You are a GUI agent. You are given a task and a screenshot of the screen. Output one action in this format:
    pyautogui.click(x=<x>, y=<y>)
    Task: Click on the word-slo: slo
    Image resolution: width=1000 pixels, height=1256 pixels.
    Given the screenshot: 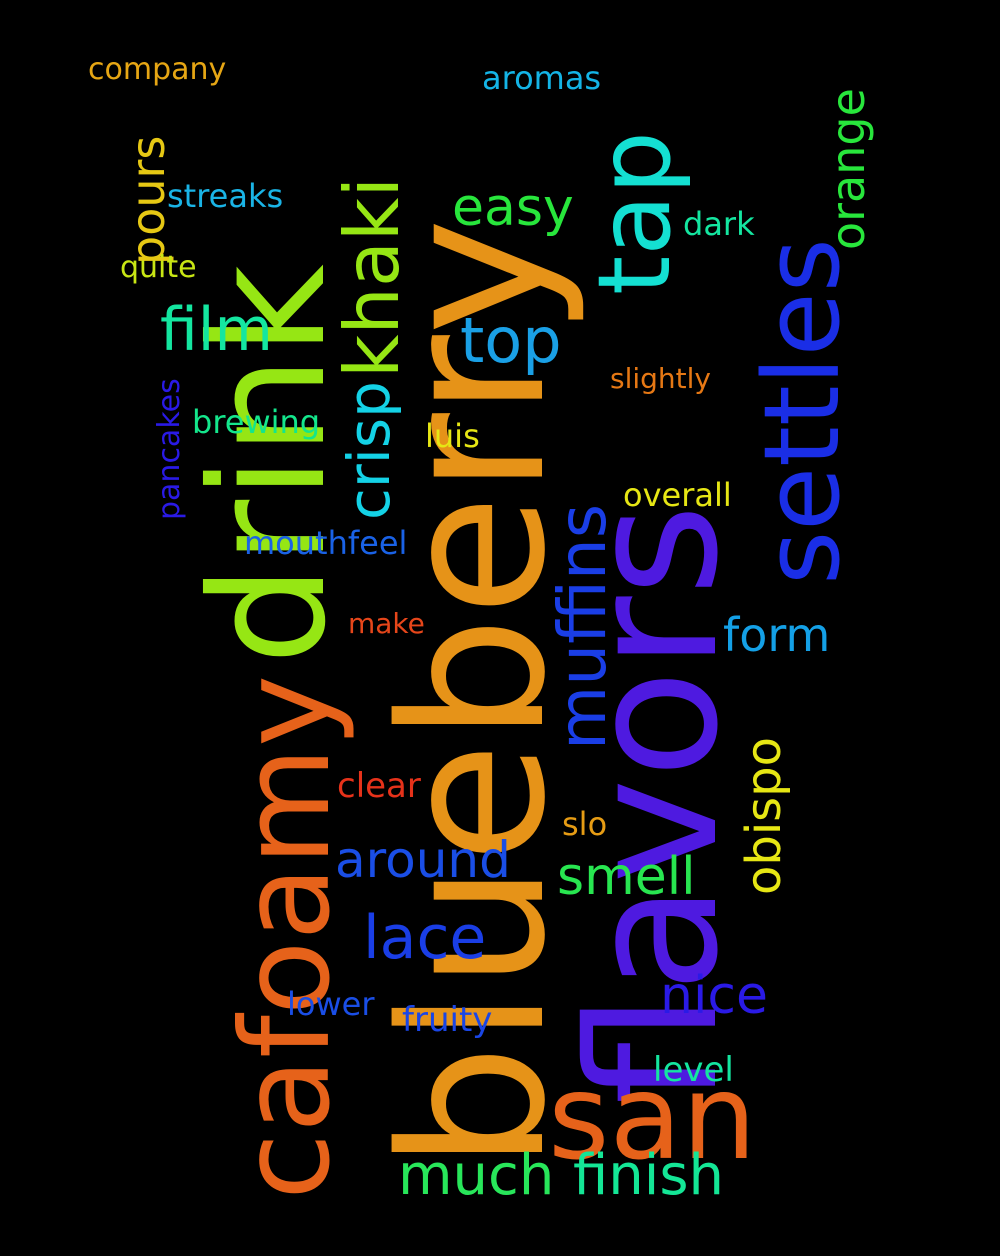 What is the action you would take?
    pyautogui.click(x=585, y=824)
    